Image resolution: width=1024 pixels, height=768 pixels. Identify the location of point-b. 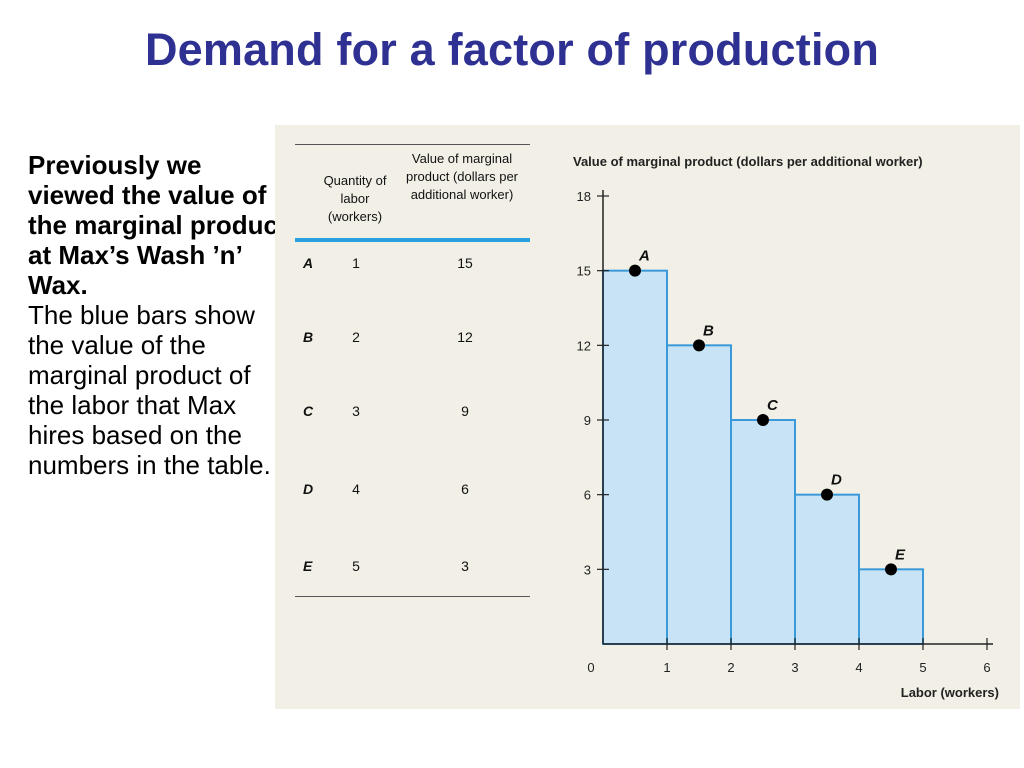
(699, 345).